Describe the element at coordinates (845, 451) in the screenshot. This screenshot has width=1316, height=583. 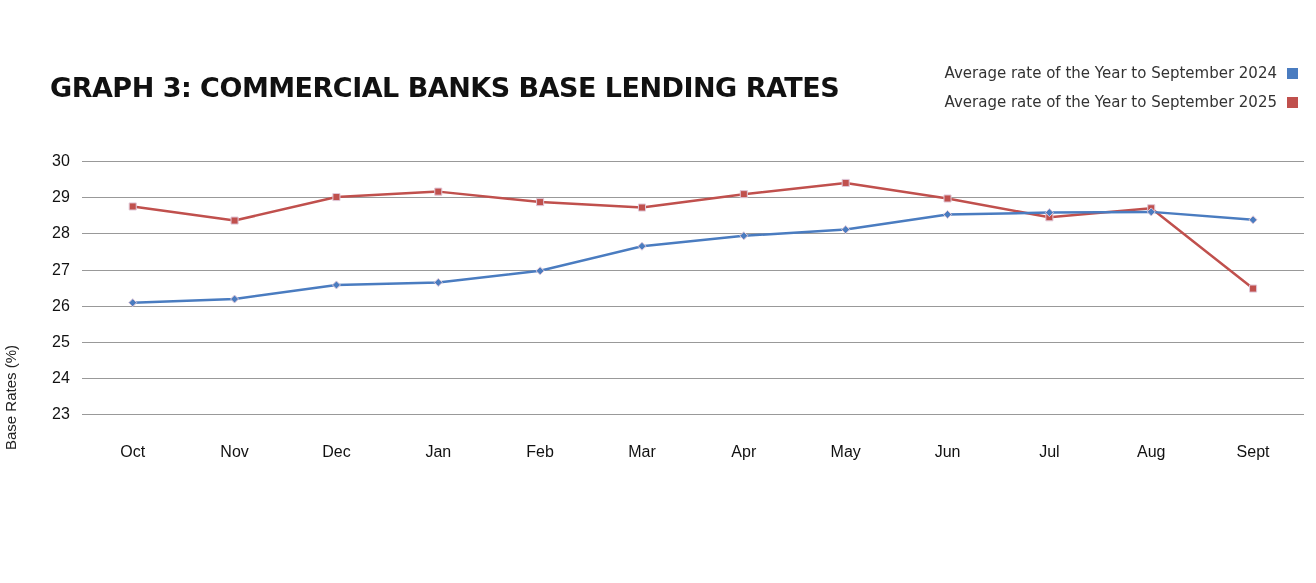
I see `x-tick-label: May` at that location.